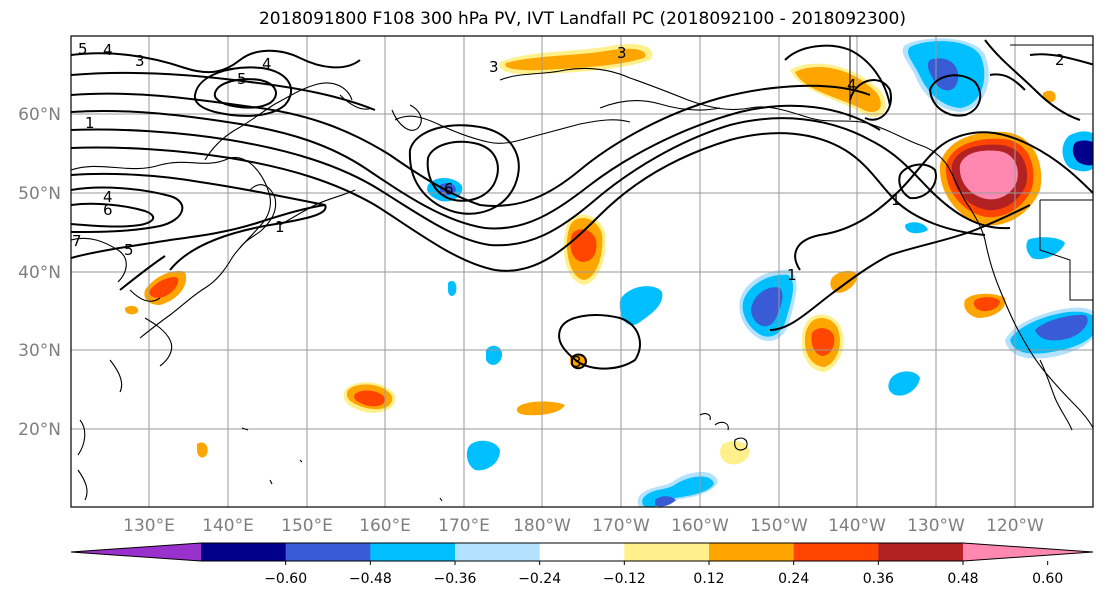  I want to click on contour-label: 6, so click(108, 210).